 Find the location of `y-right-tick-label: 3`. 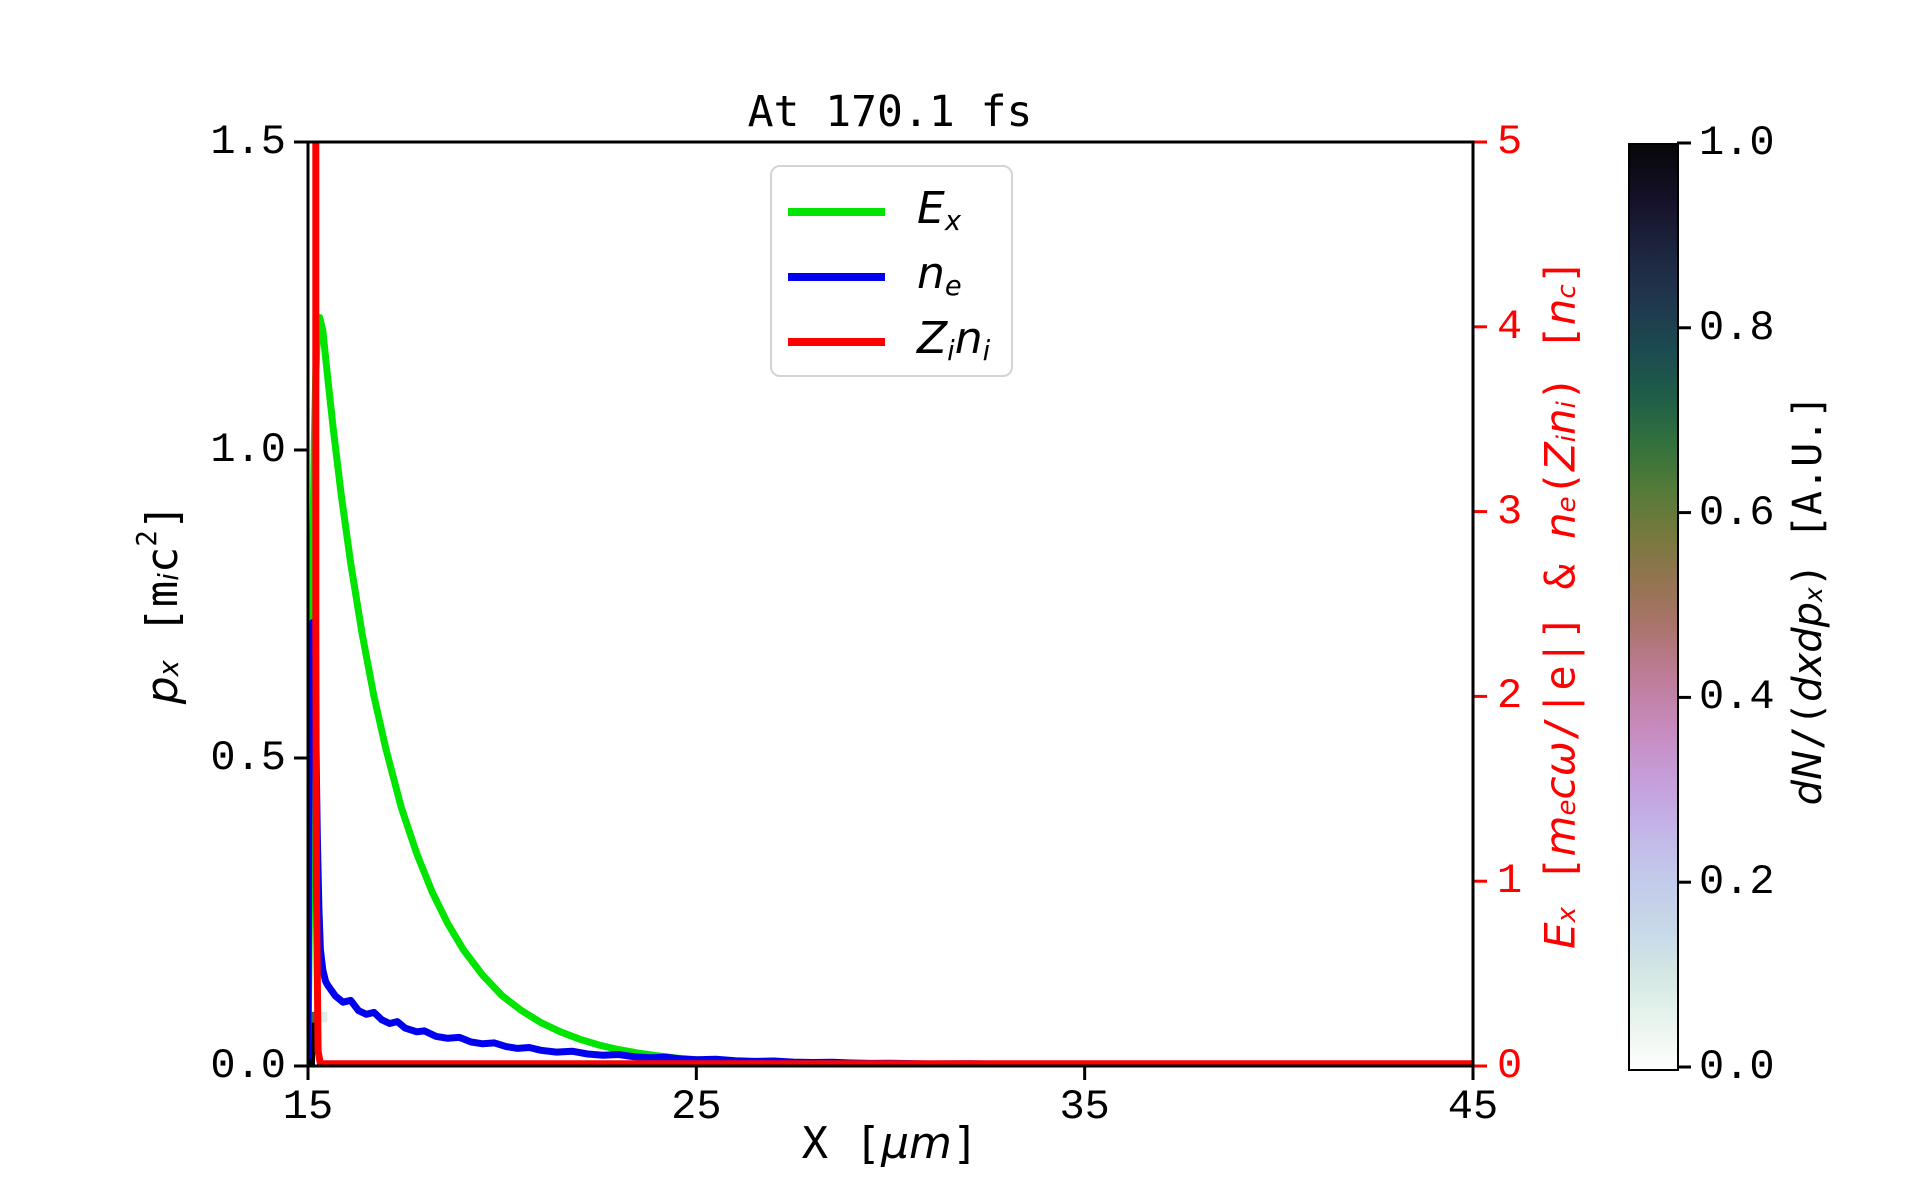

y-right-tick-label: 3 is located at coordinates (1510, 511).